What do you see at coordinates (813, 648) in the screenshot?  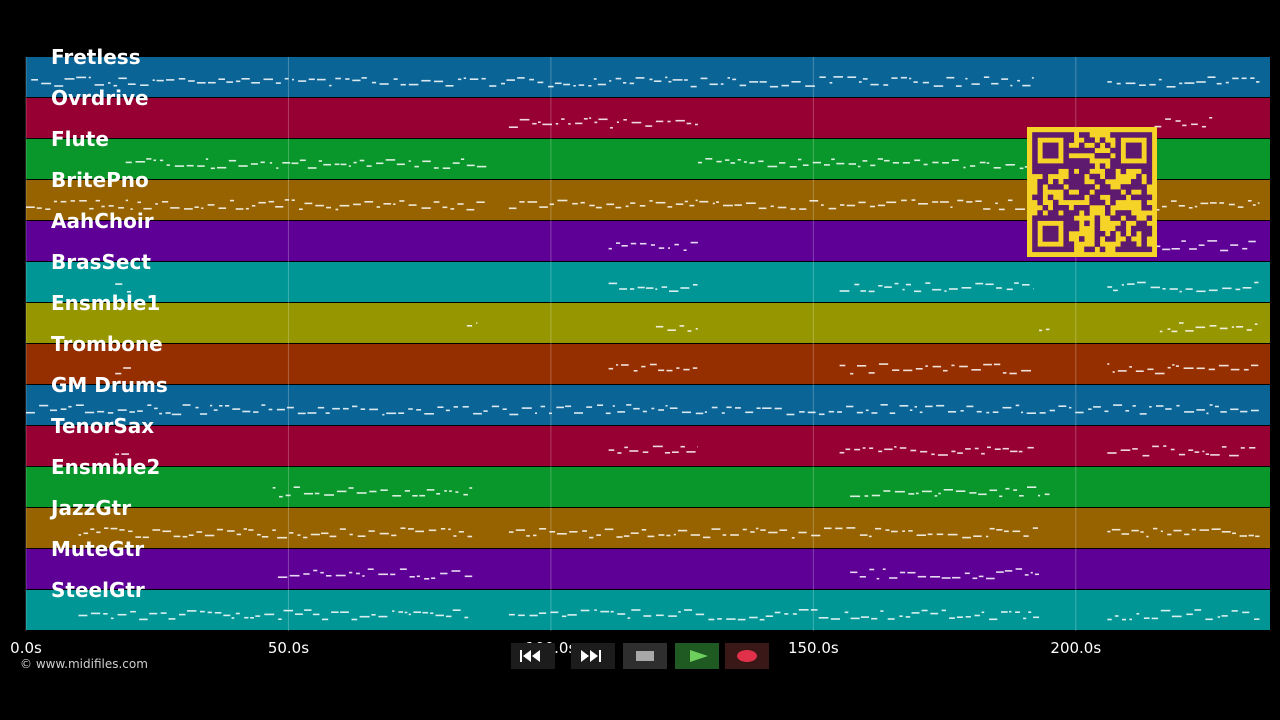 I see `time-tick-label: 150.0s` at bounding box center [813, 648].